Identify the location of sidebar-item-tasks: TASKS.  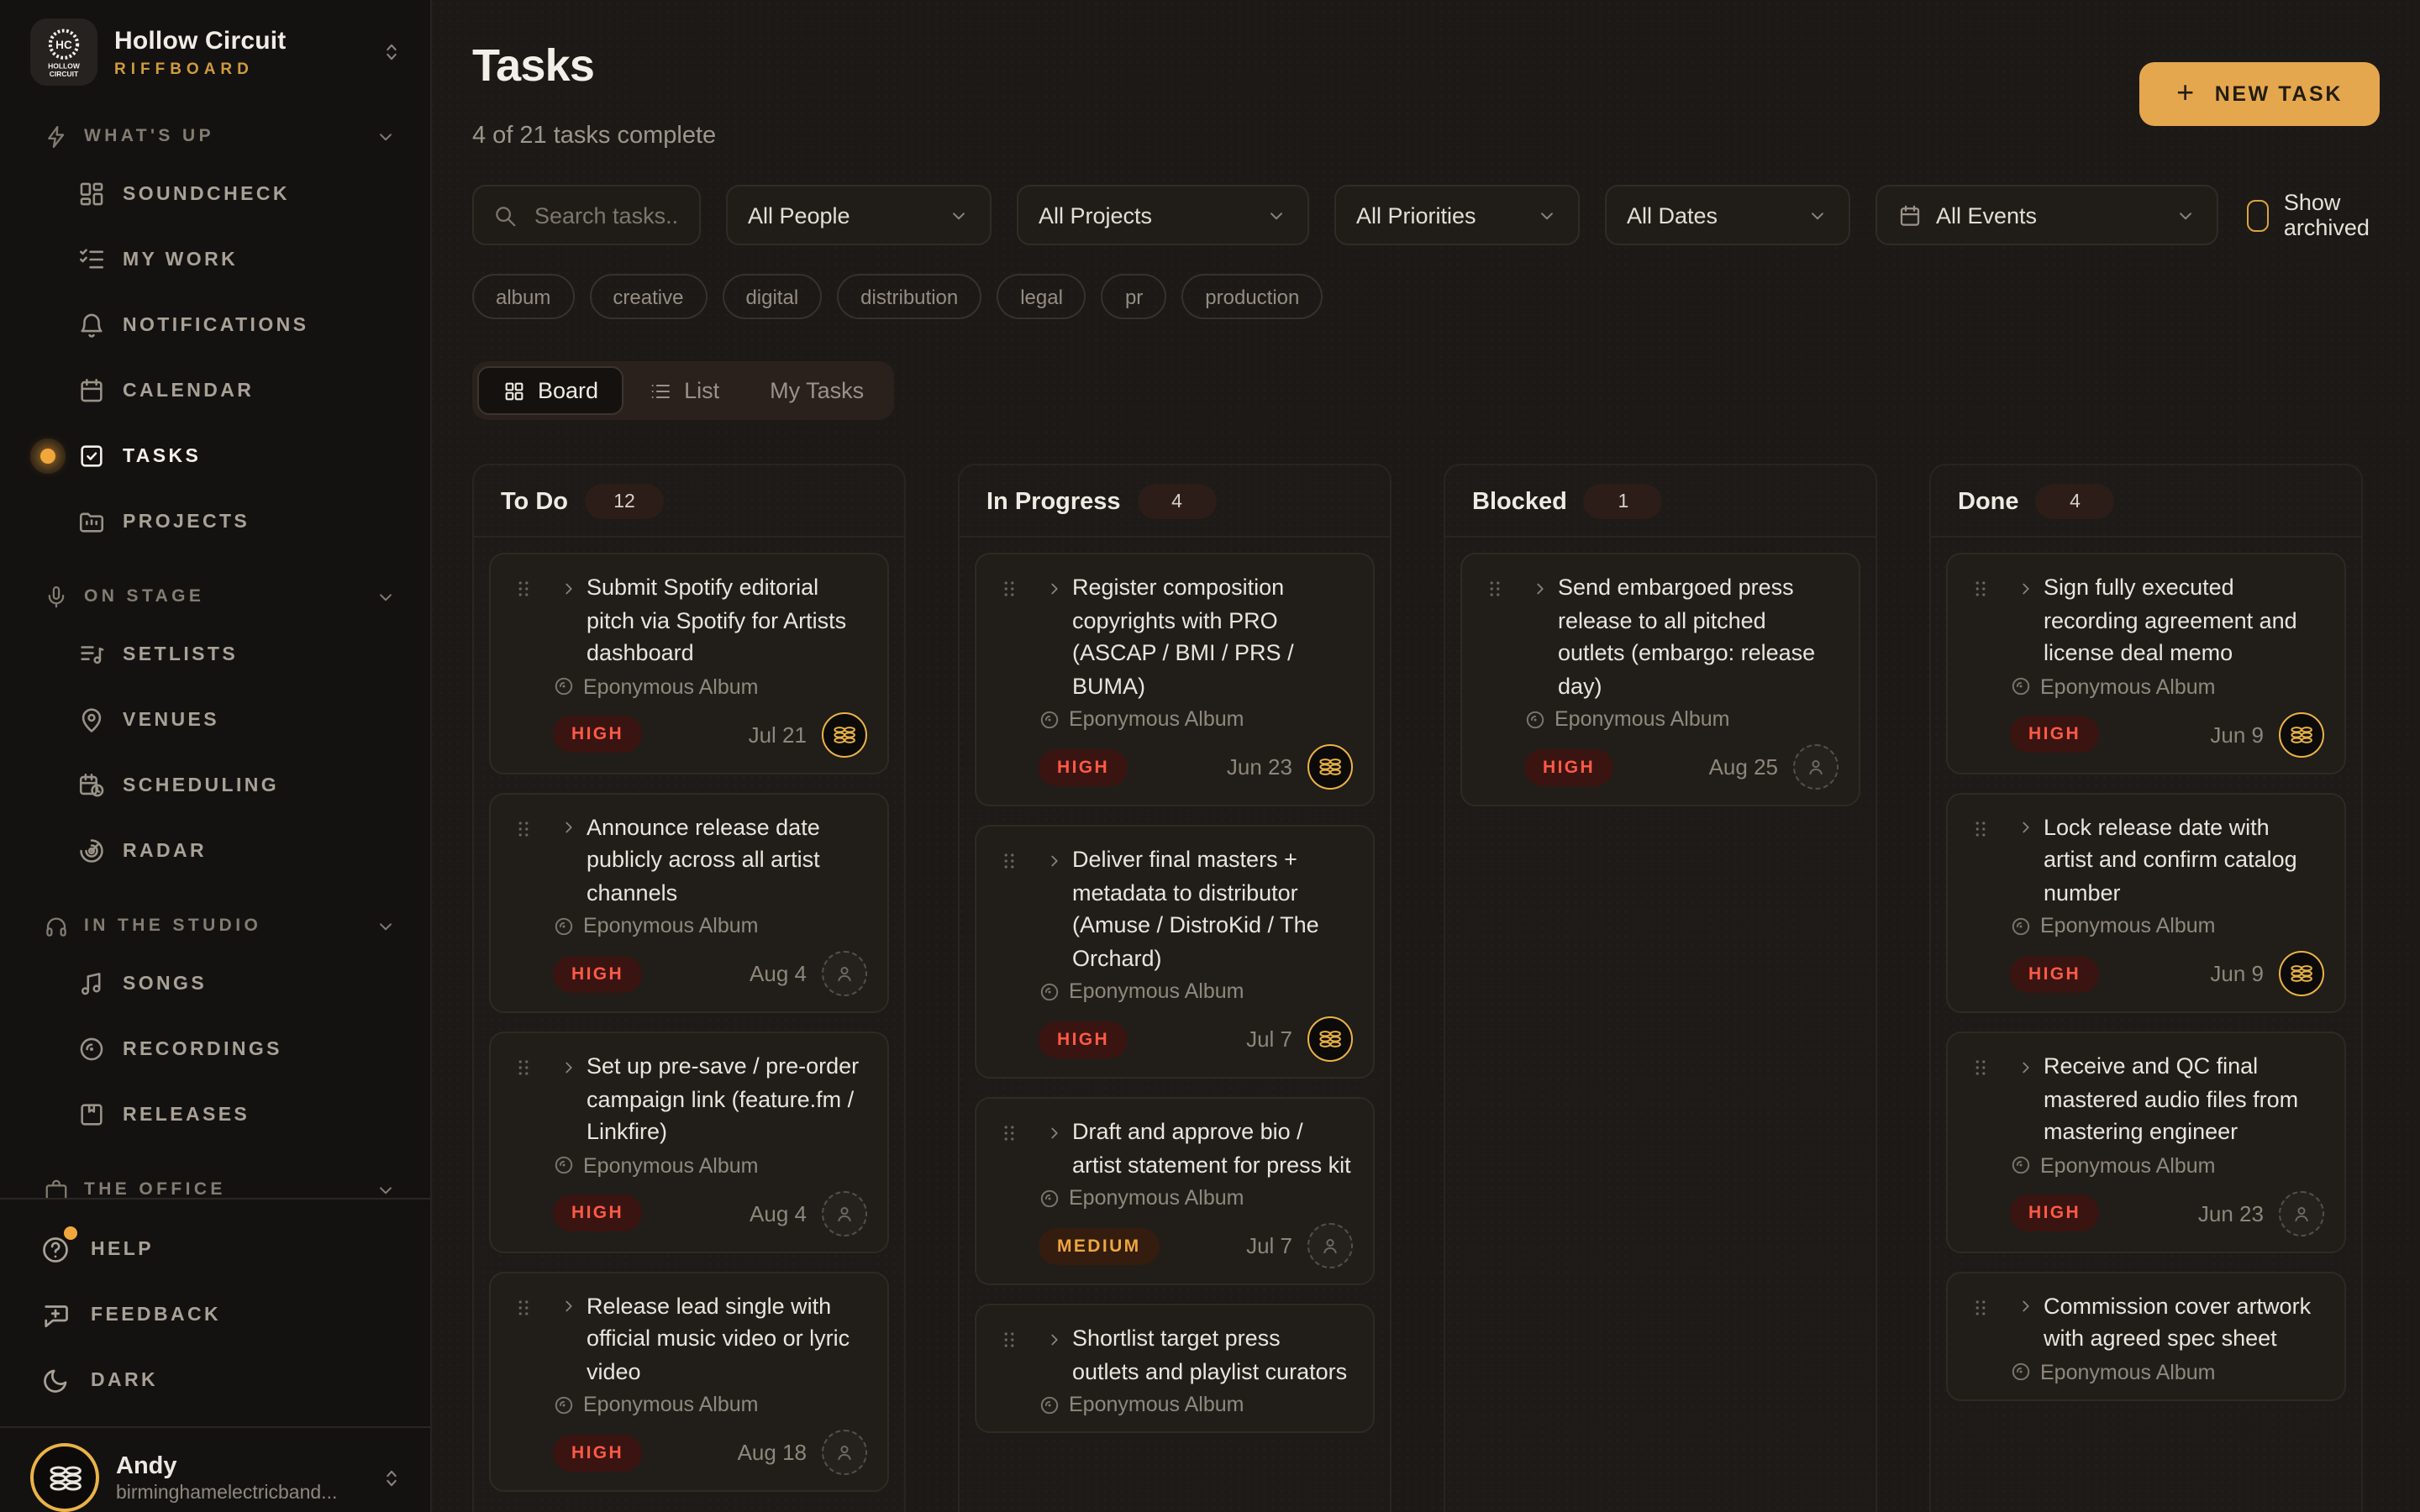
(215, 456).